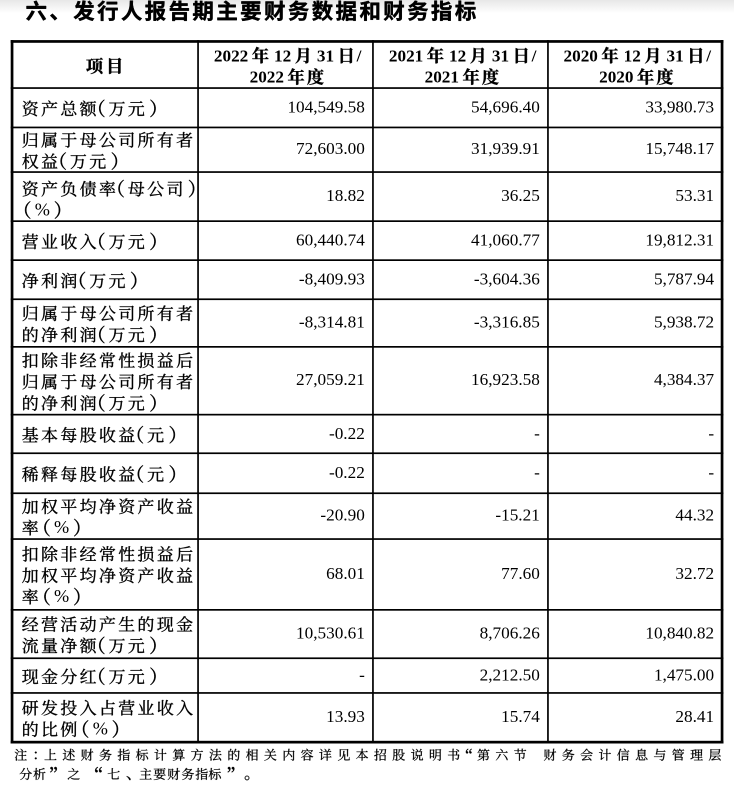 This screenshot has height=787, width=734. I want to click on svg-text: 13.93, so click(345, 716).